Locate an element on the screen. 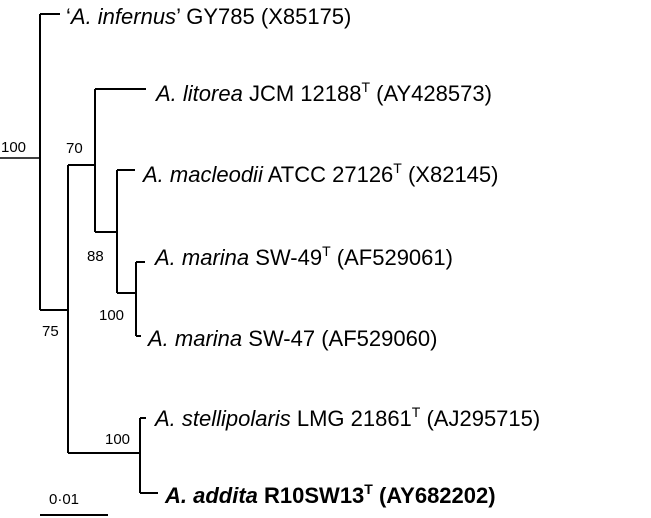 The width and height of the screenshot is (651, 518). bootstrap-stellipolaris-clade: 100 is located at coordinates (117, 439).